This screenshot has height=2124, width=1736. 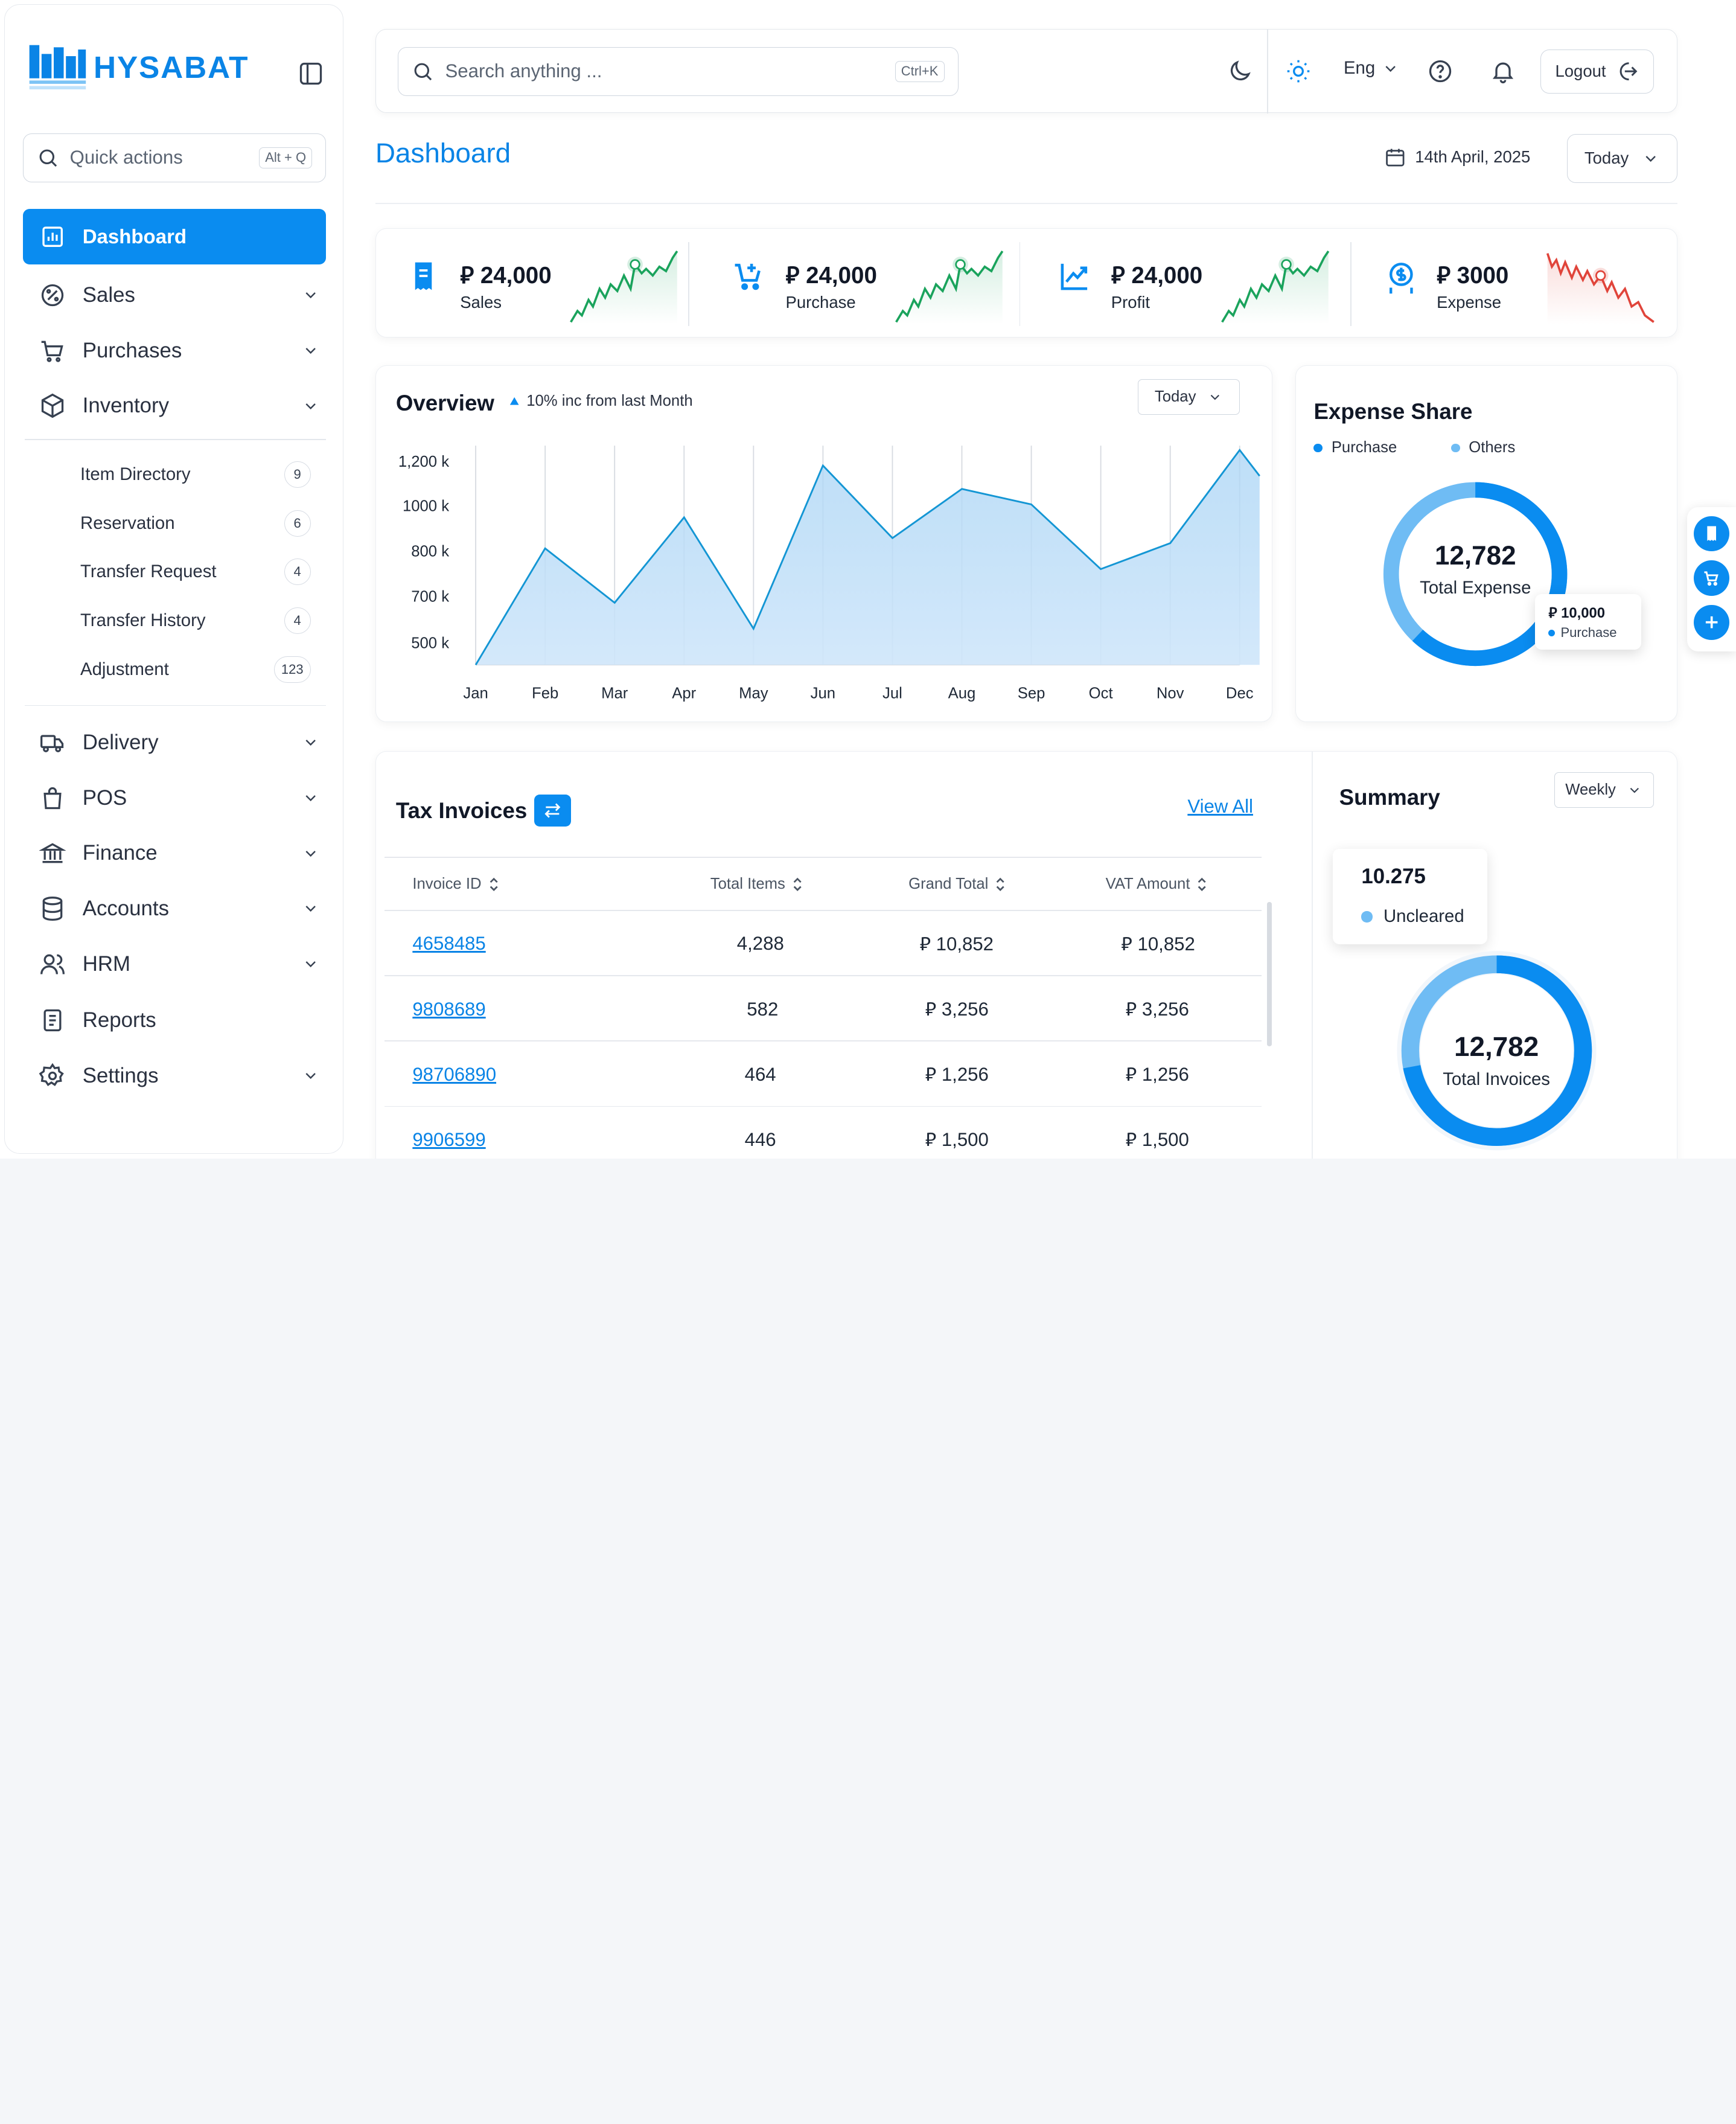 I want to click on summary-total: 12,782 Total Invoices, so click(x=1496, y=1060).